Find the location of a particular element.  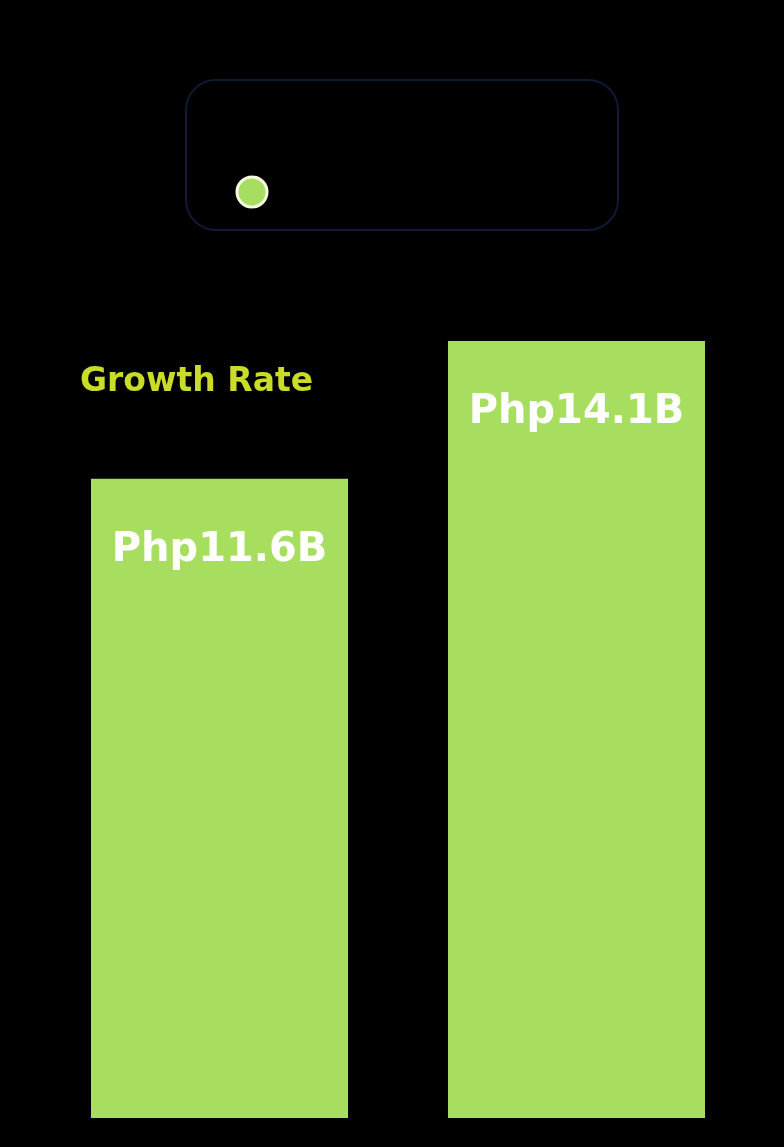

data-label: Php11.6B is located at coordinates (219, 546).